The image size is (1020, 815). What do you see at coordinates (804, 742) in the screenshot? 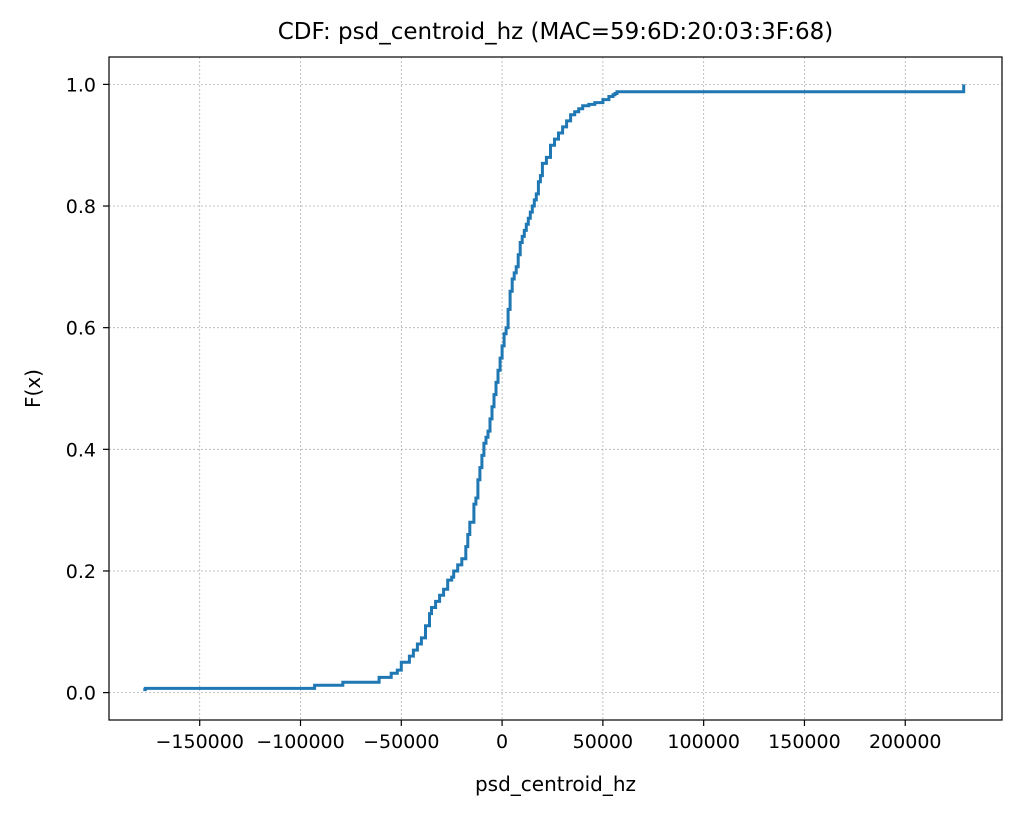
I see `x-tick-label: 150000` at bounding box center [804, 742].